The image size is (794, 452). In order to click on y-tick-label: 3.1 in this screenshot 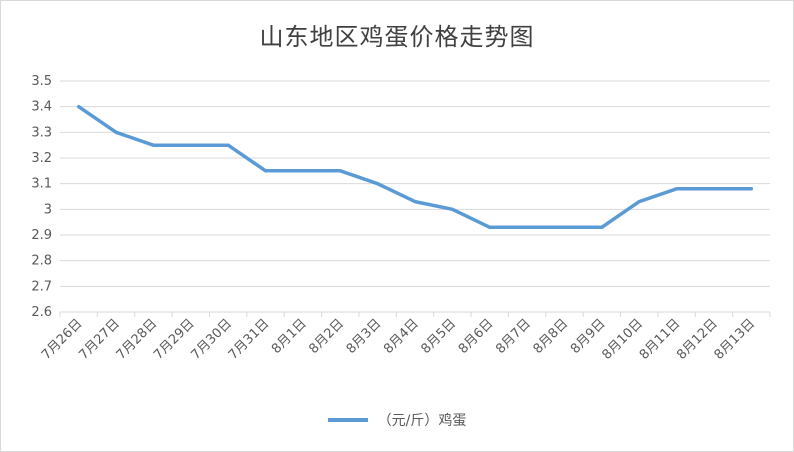, I will do `click(41, 184)`.